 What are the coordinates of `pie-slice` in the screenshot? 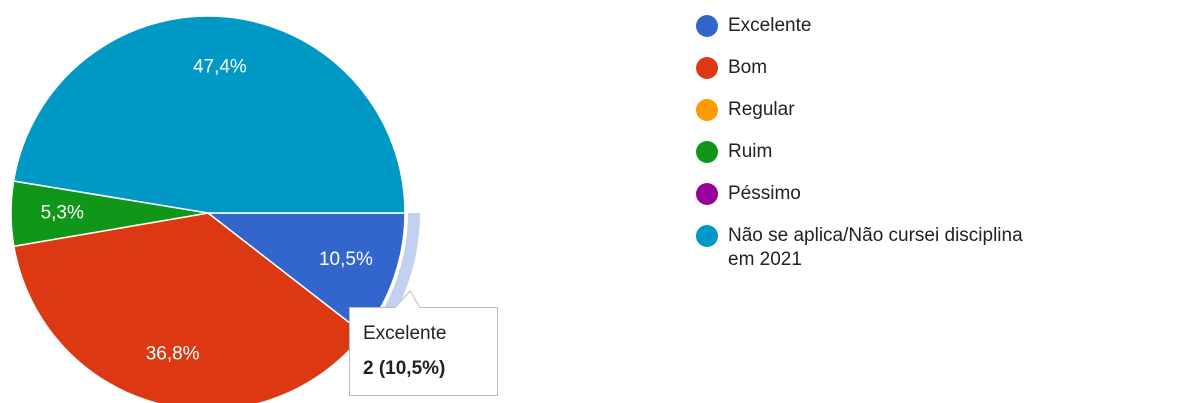 It's located at (188, 307).